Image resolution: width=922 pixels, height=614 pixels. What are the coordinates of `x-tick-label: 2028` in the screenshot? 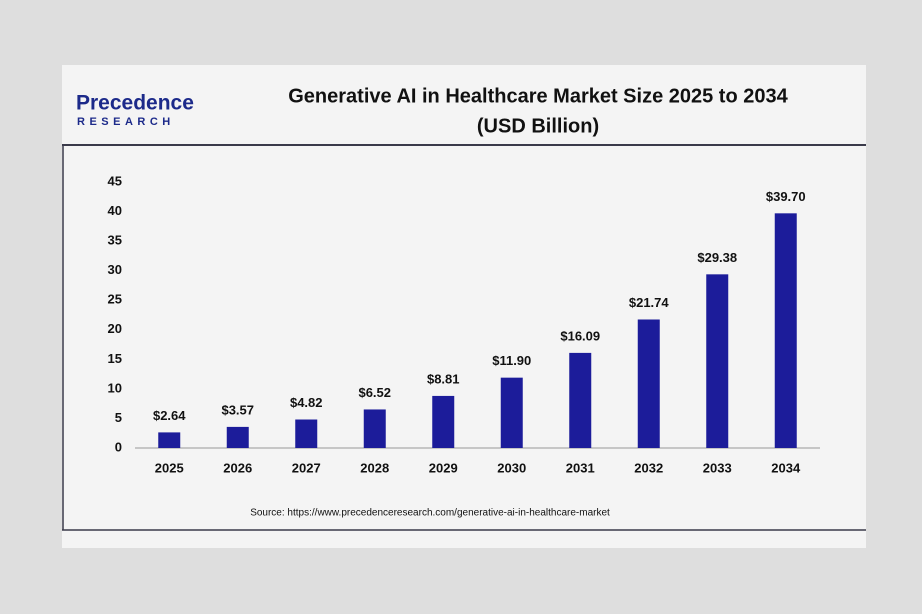 It's located at (374, 467).